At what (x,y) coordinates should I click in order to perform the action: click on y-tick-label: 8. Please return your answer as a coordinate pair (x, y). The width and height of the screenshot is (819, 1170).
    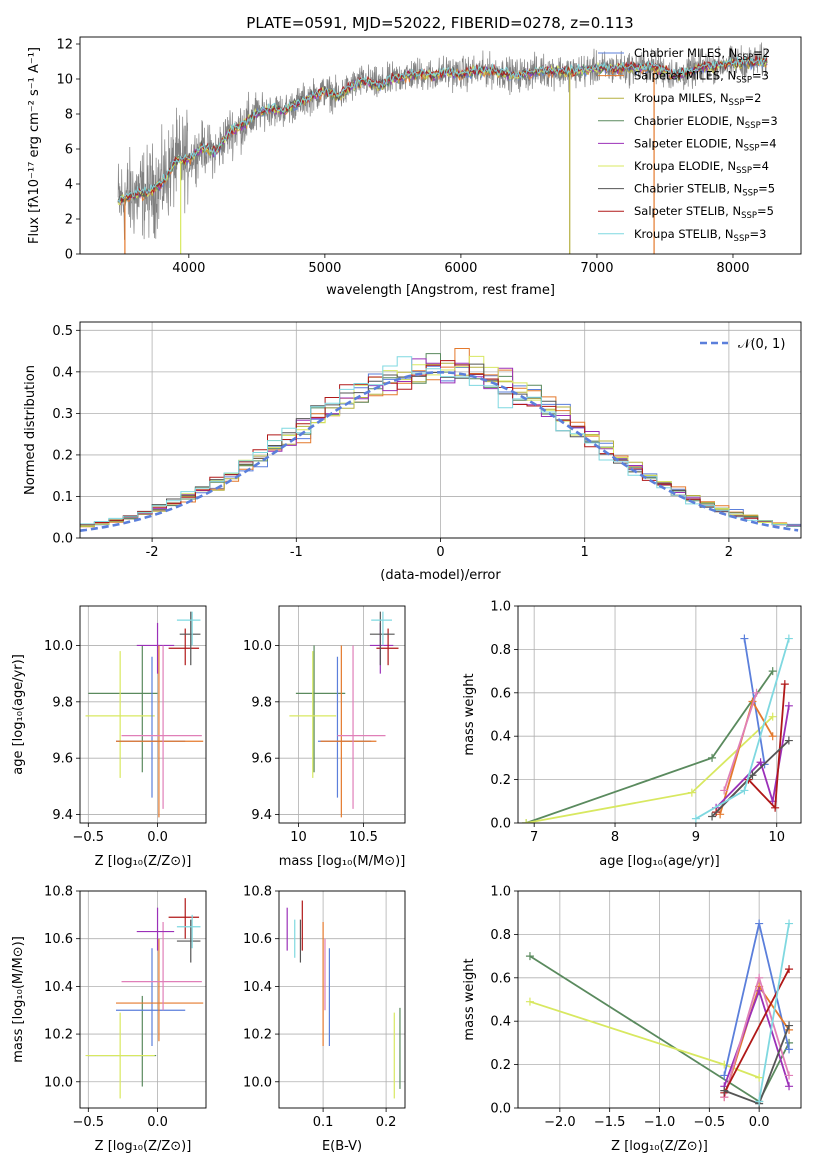
    Looking at the image, I should click on (69, 115).